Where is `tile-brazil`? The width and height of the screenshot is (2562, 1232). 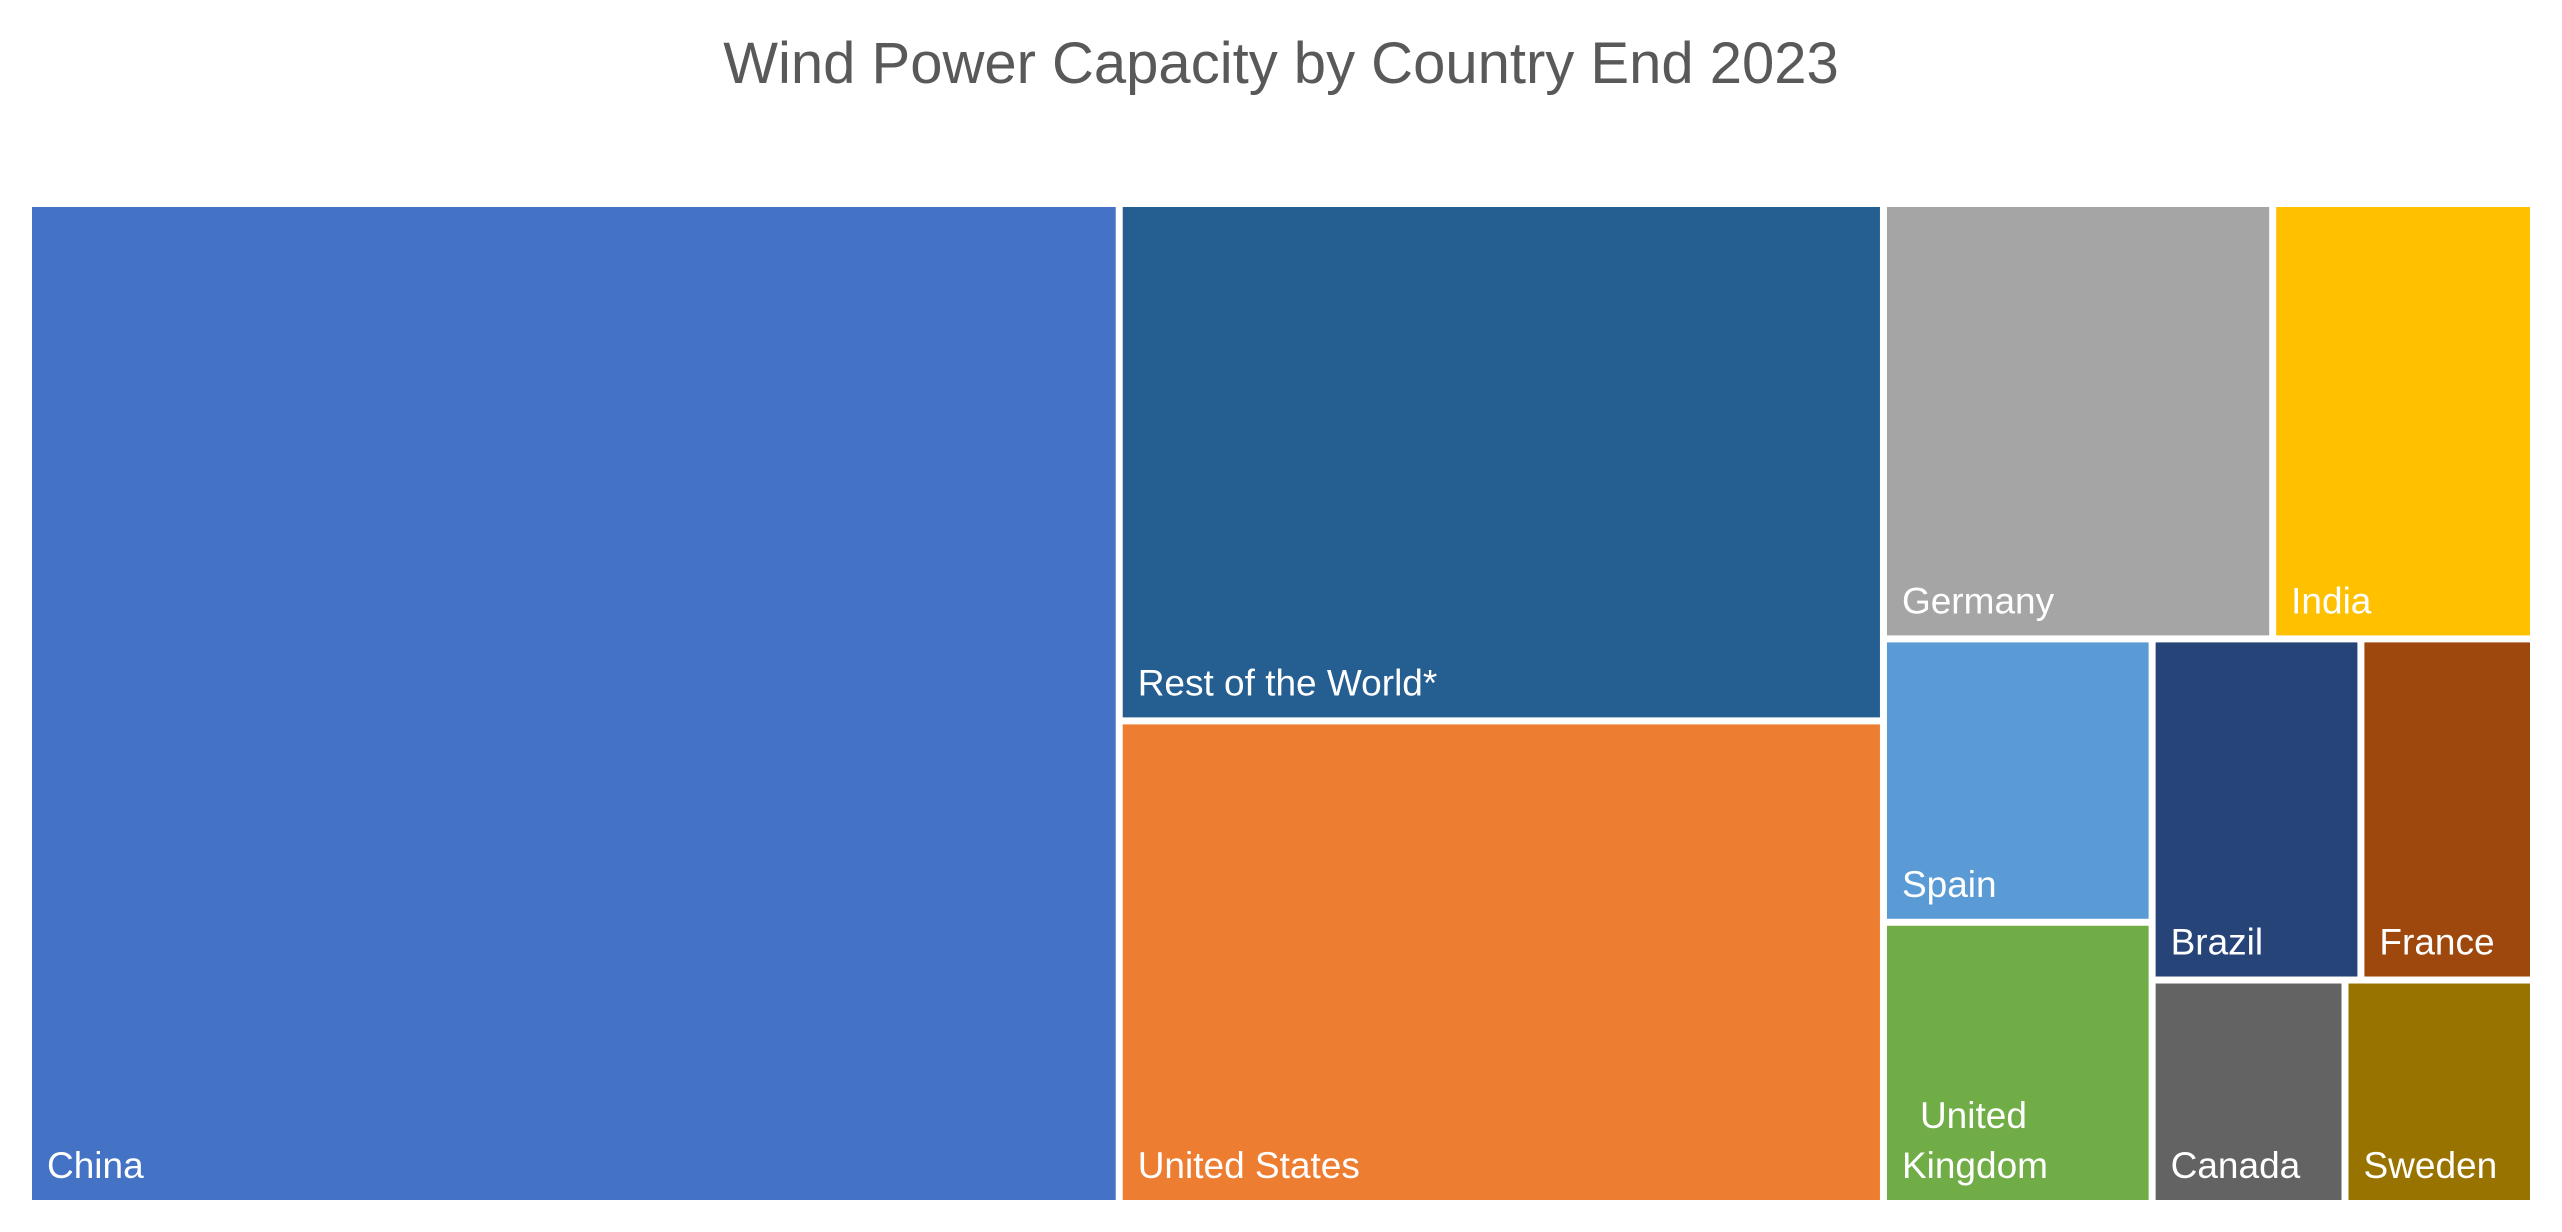 tile-brazil is located at coordinates (2256, 809).